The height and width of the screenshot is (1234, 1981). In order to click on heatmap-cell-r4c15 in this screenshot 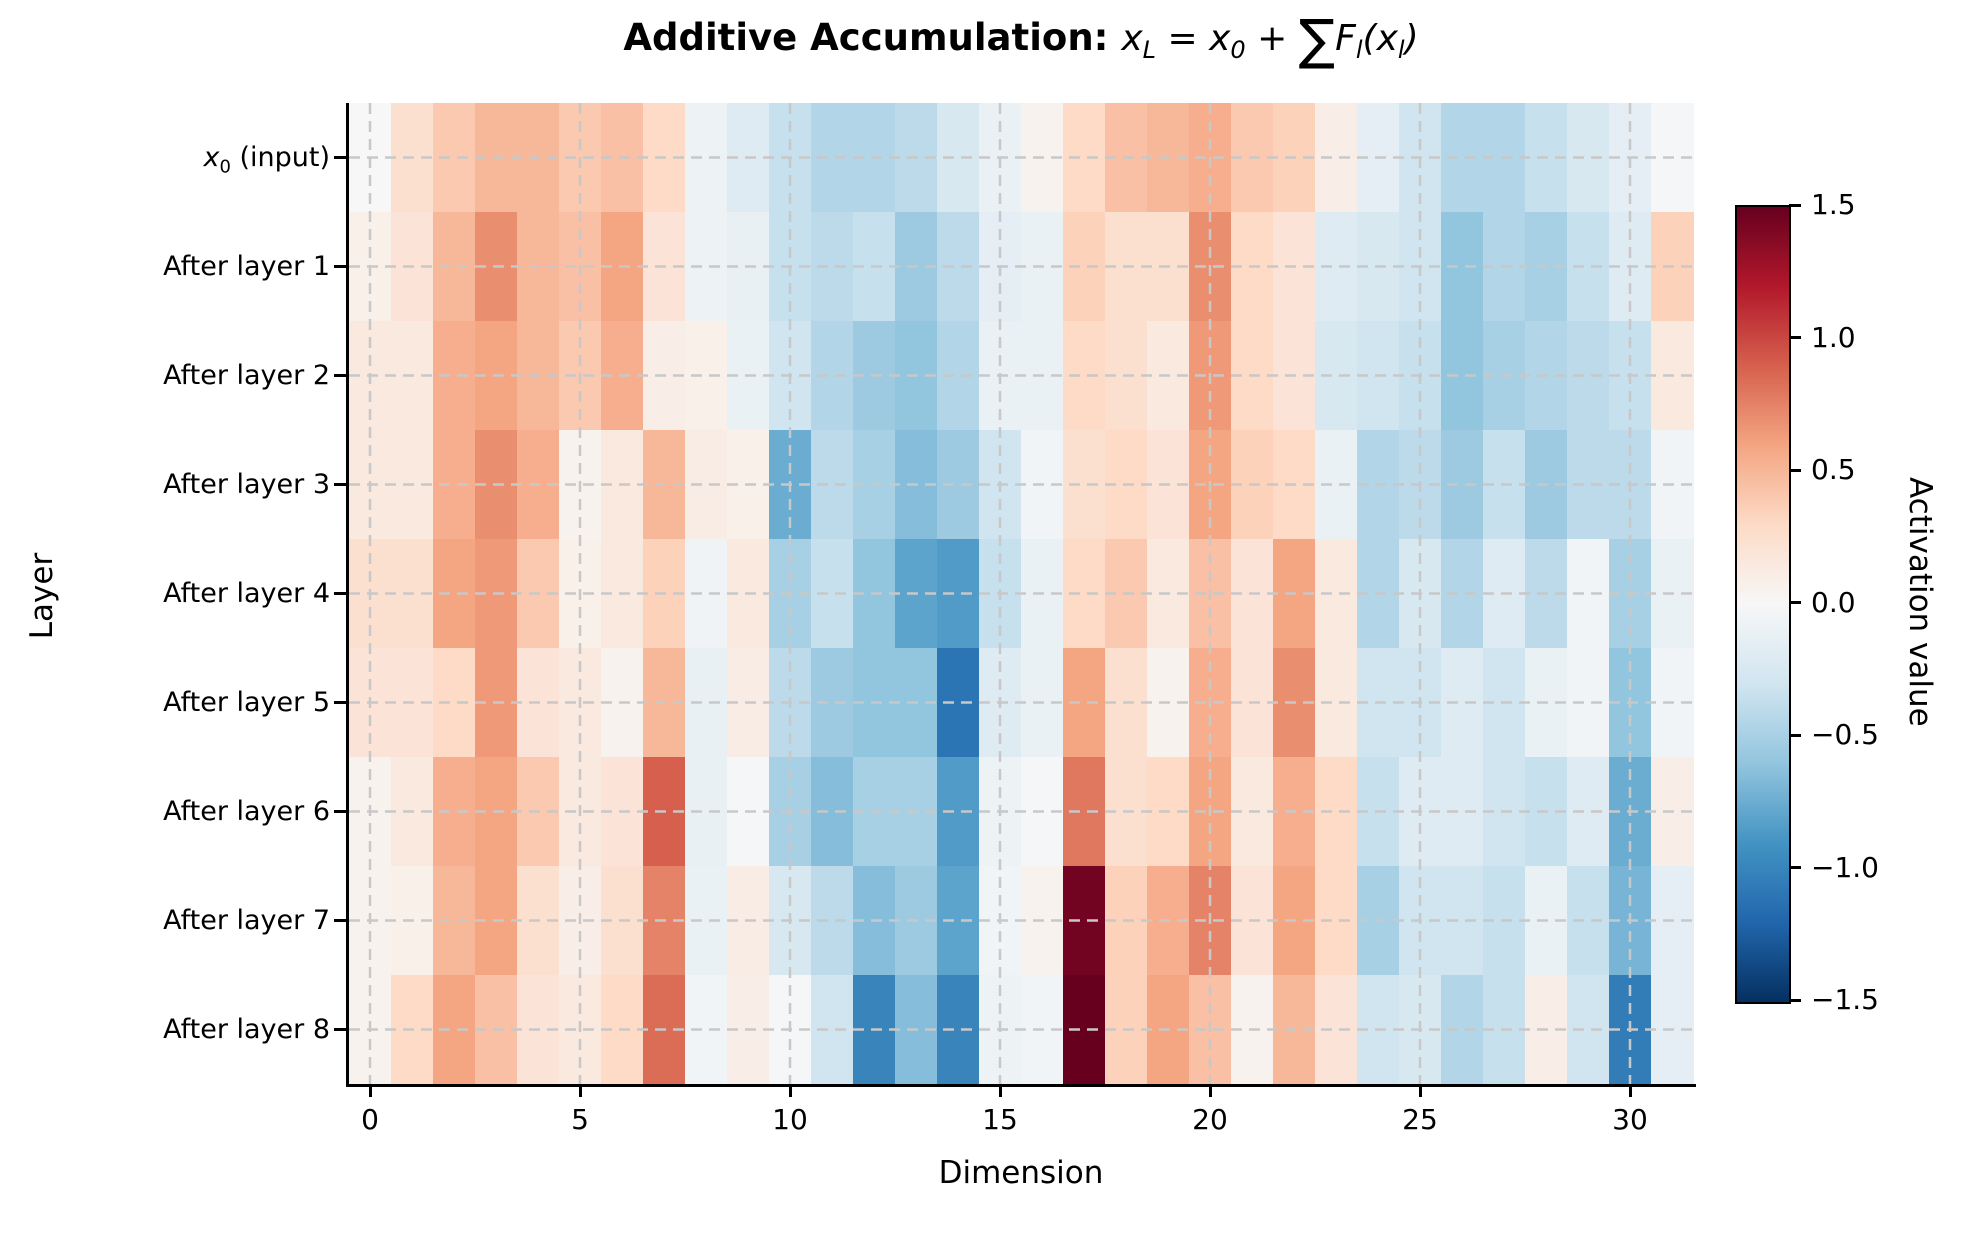, I will do `click(1000, 594)`.